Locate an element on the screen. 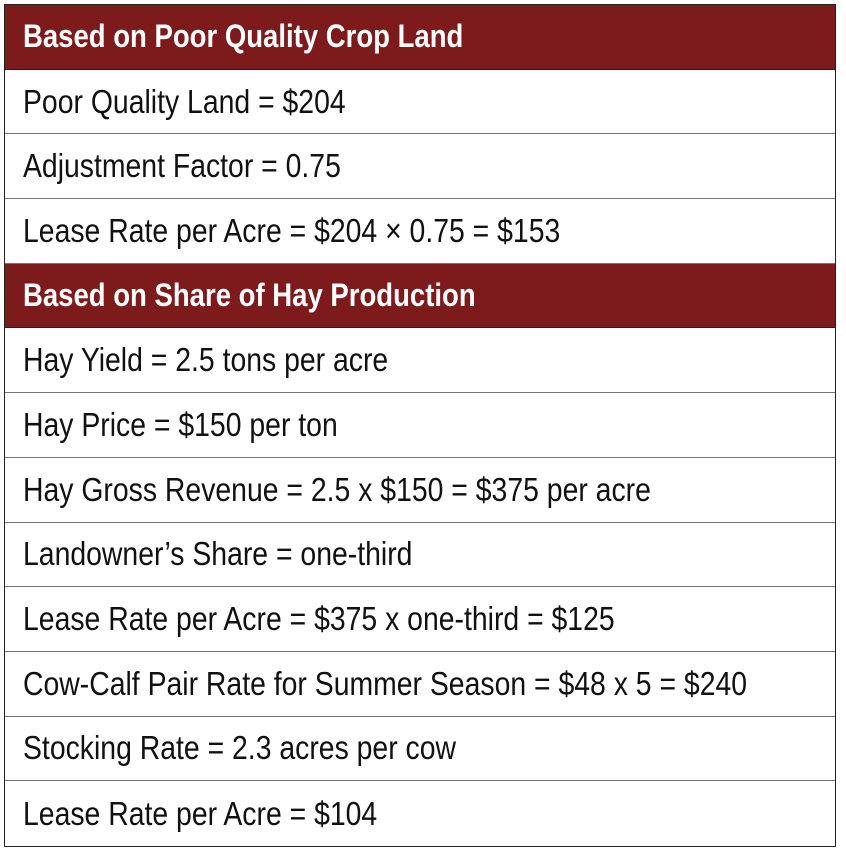  table-row: Poor Quality Land = $204 is located at coordinates (420, 102).